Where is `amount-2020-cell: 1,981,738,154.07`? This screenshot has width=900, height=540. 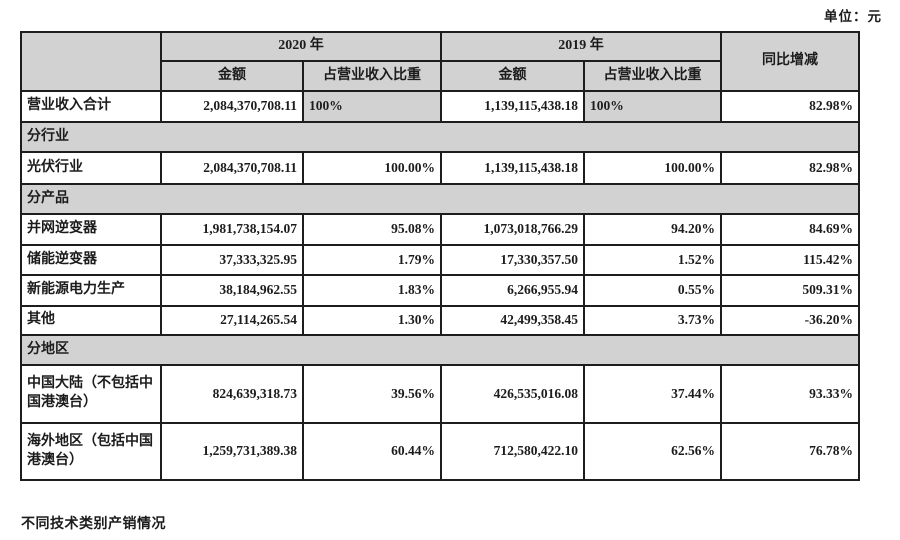
amount-2020-cell: 1,981,738,154.07 is located at coordinates (232, 229).